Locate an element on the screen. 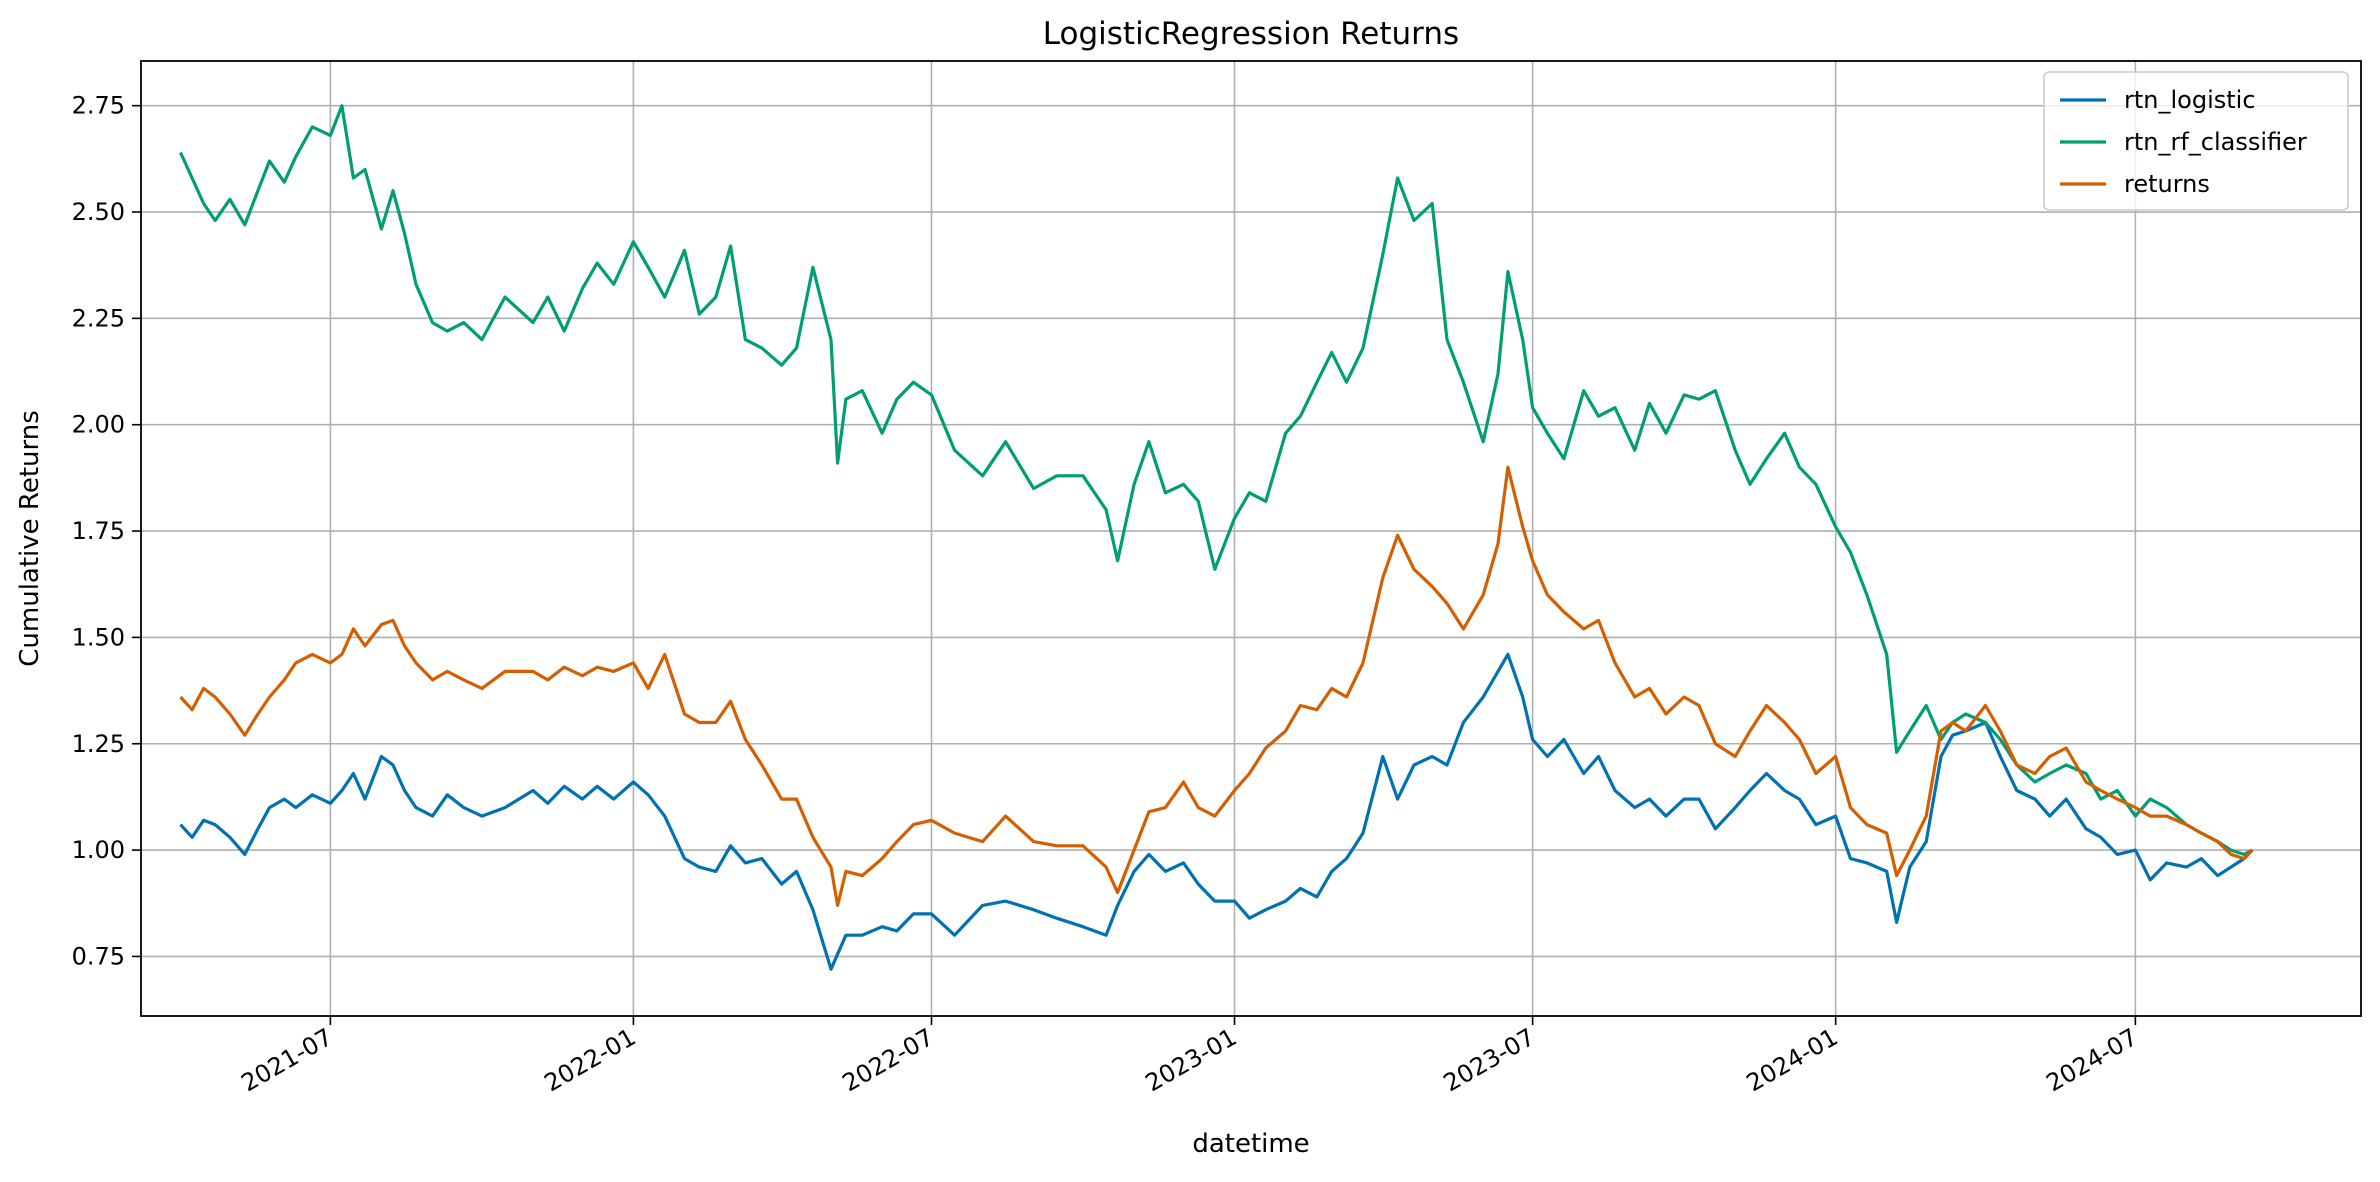 The height and width of the screenshot is (1182, 2380). y-axis-label: Cumulative Returns is located at coordinates (30, 538).